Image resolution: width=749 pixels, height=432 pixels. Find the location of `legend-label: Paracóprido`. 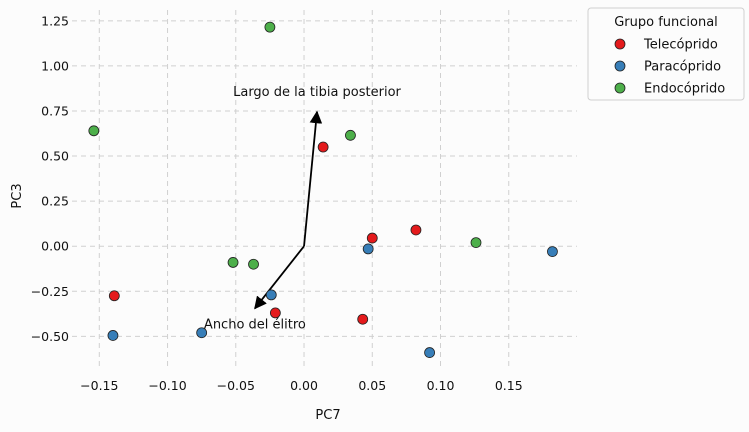

legend-label: Paracóprido is located at coordinates (682, 67).